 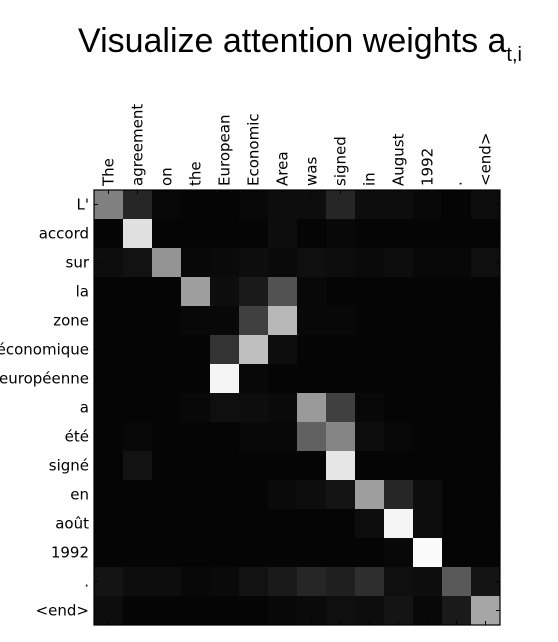 What do you see at coordinates (62, 611) in the screenshot?
I see `y-tick-label-14-end: <end>` at bounding box center [62, 611].